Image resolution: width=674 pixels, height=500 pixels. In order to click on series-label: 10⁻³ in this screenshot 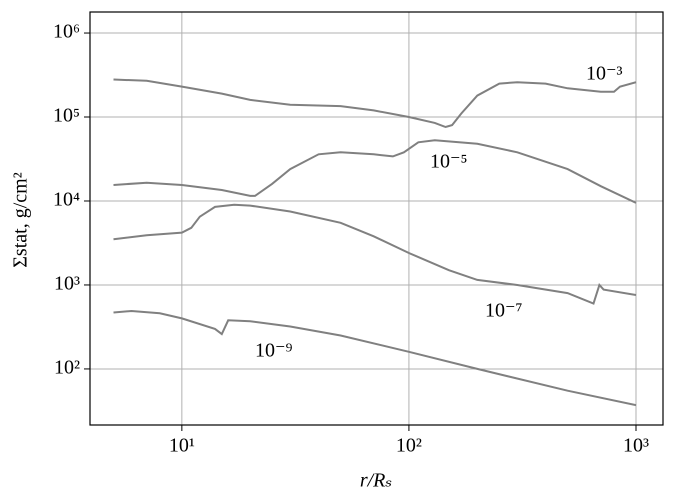, I will do `click(604, 74)`.